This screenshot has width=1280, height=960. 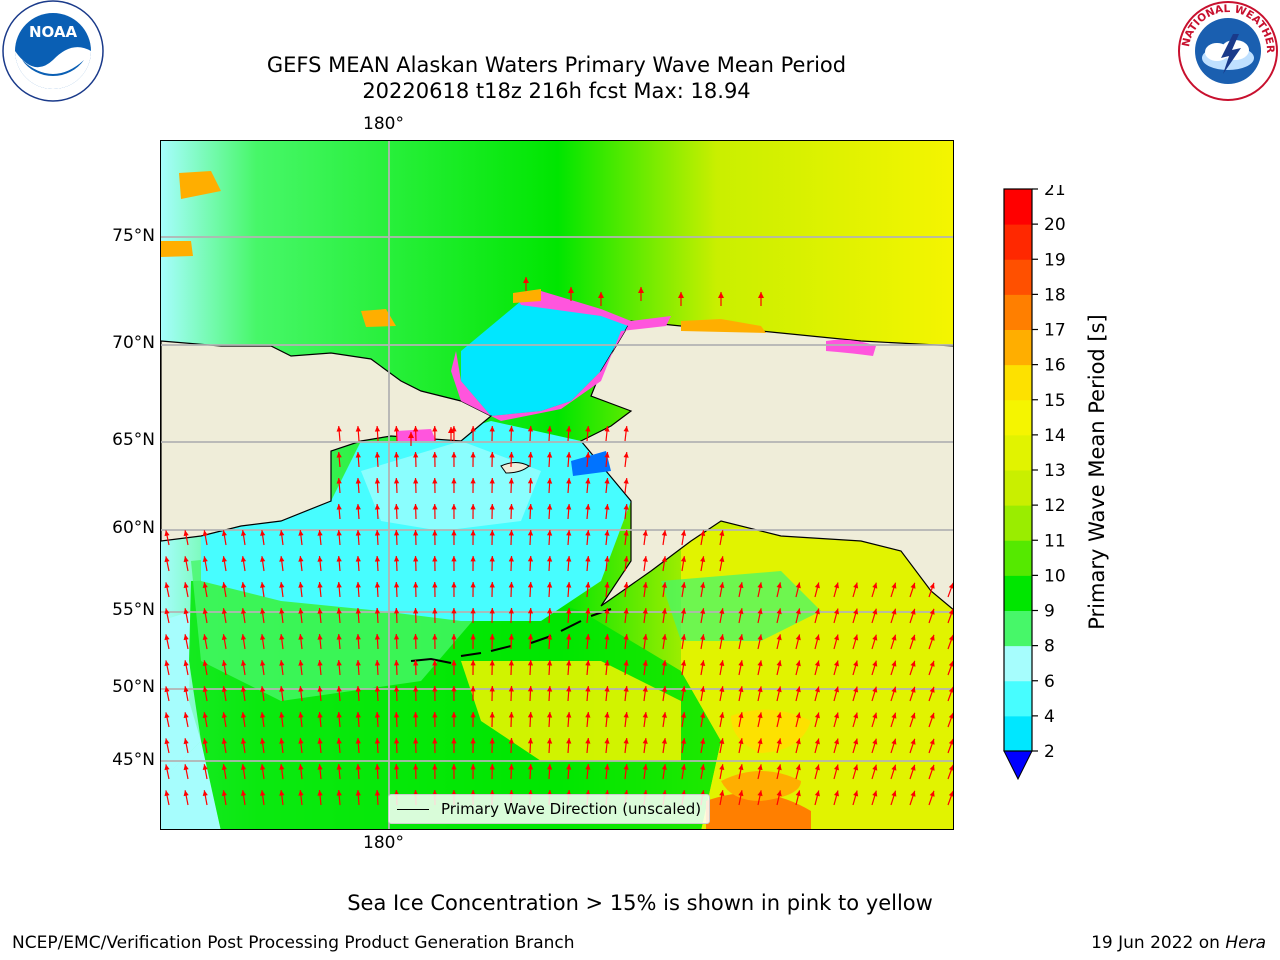 I want to click on colorbar-tick-label: 4, so click(x=1049, y=717).